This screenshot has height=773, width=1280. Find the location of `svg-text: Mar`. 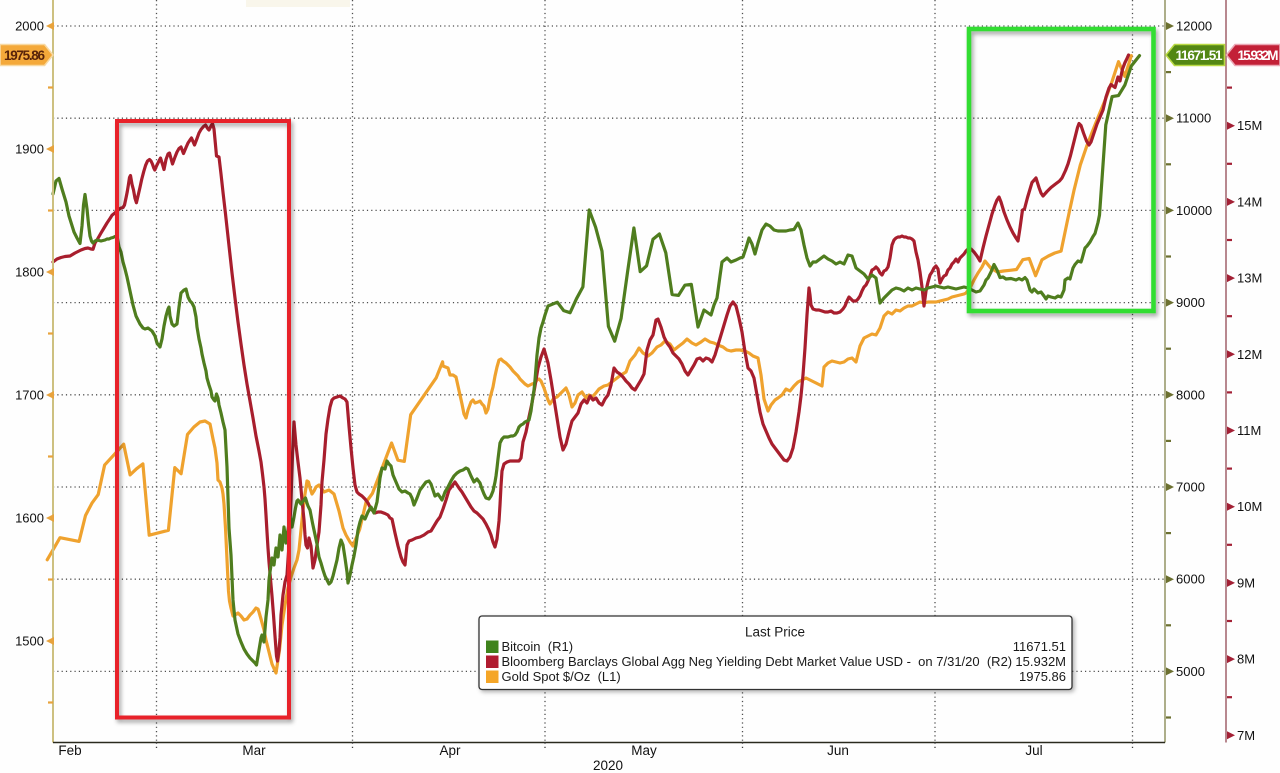

svg-text: Mar is located at coordinates (254, 750).